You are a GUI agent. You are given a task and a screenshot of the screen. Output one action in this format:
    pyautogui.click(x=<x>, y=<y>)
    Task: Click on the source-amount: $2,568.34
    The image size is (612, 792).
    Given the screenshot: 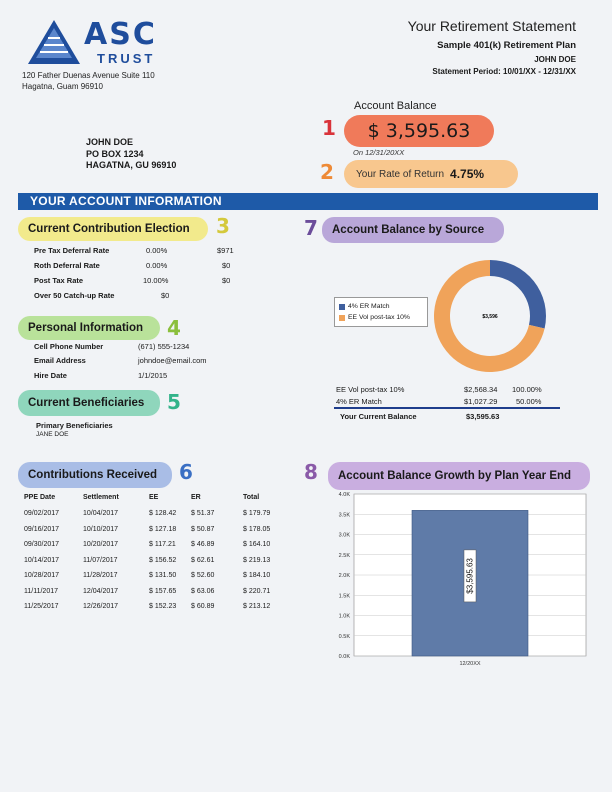 What is the action you would take?
    pyautogui.click(x=481, y=389)
    